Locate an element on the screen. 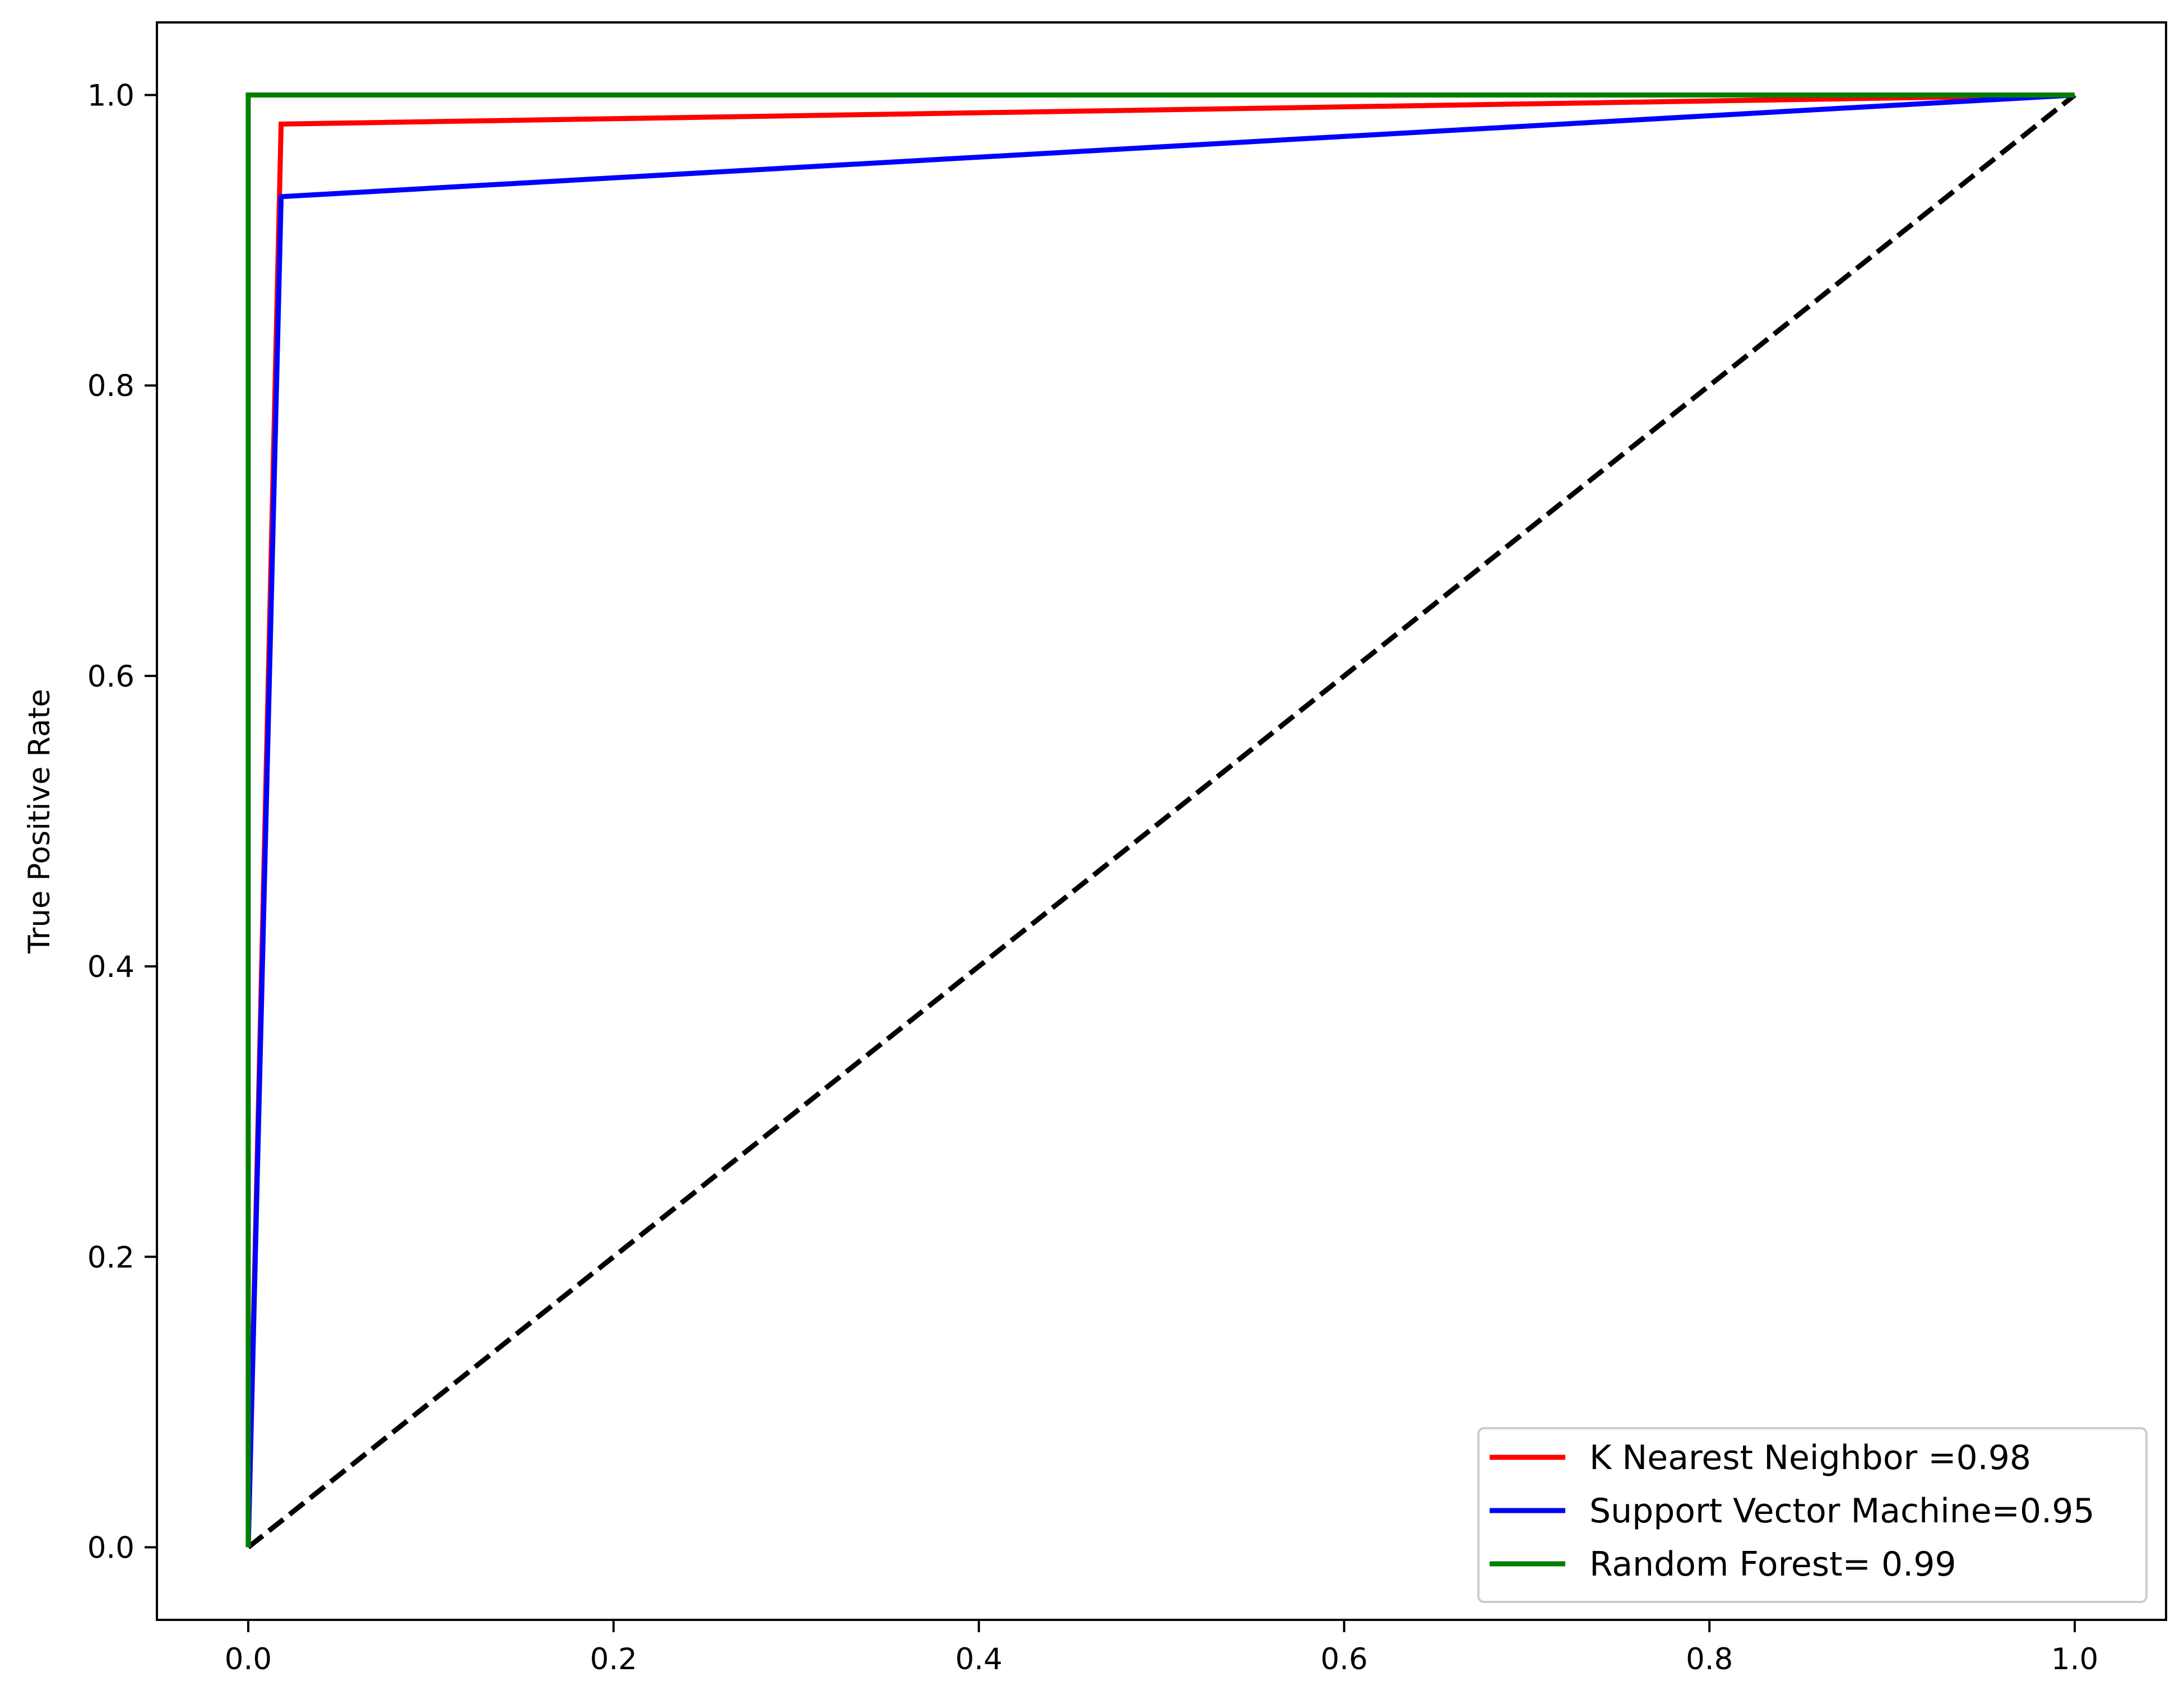 The image size is (2184, 1686). legend-label-0: K Nearest Neighbor =0.98 is located at coordinates (1810, 1458).